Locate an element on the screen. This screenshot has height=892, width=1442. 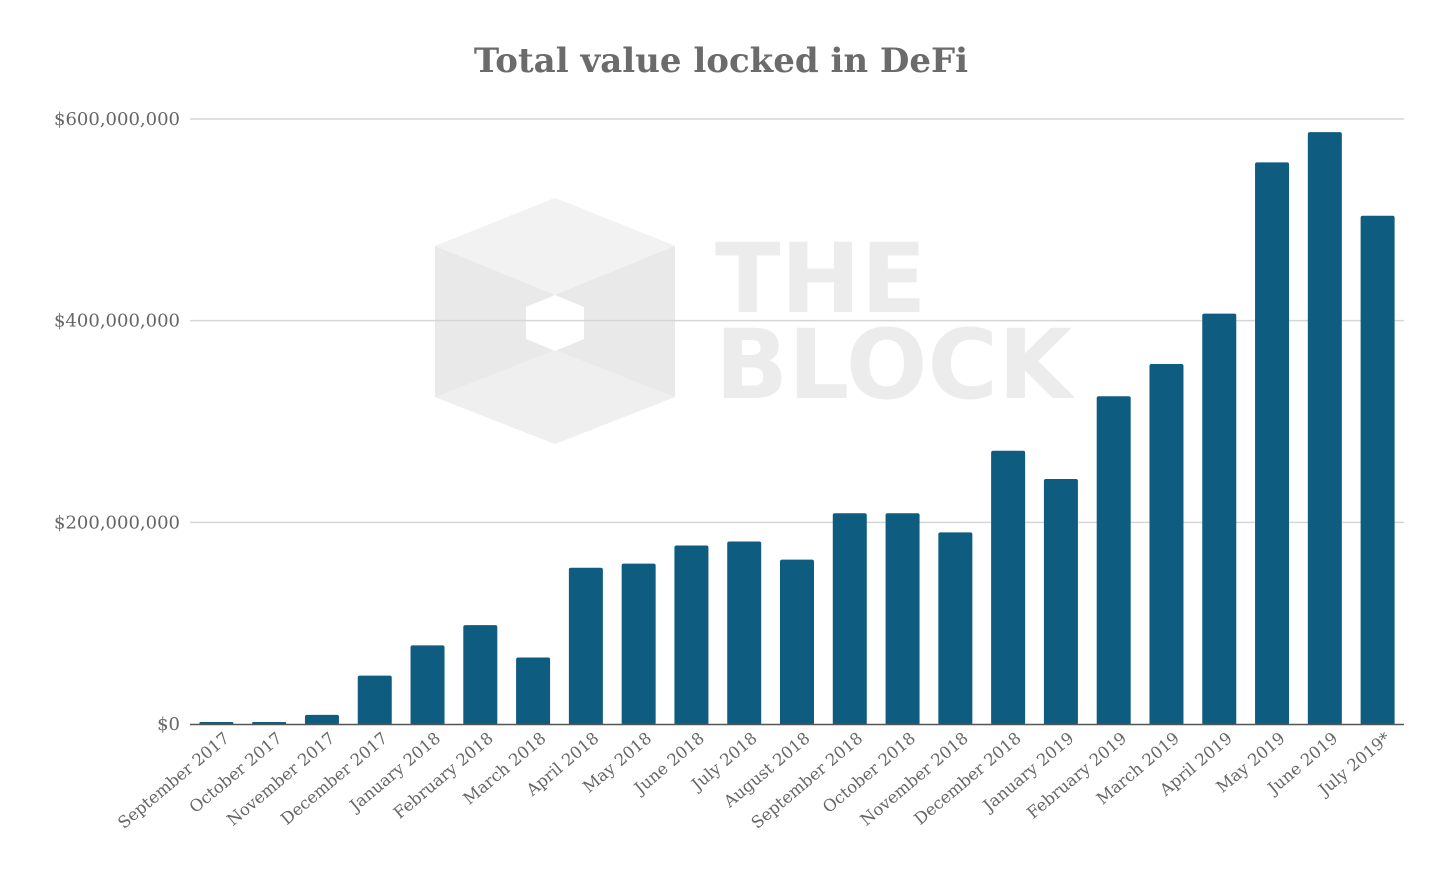
watermark-hexagon-hole is located at coordinates (555, 323).